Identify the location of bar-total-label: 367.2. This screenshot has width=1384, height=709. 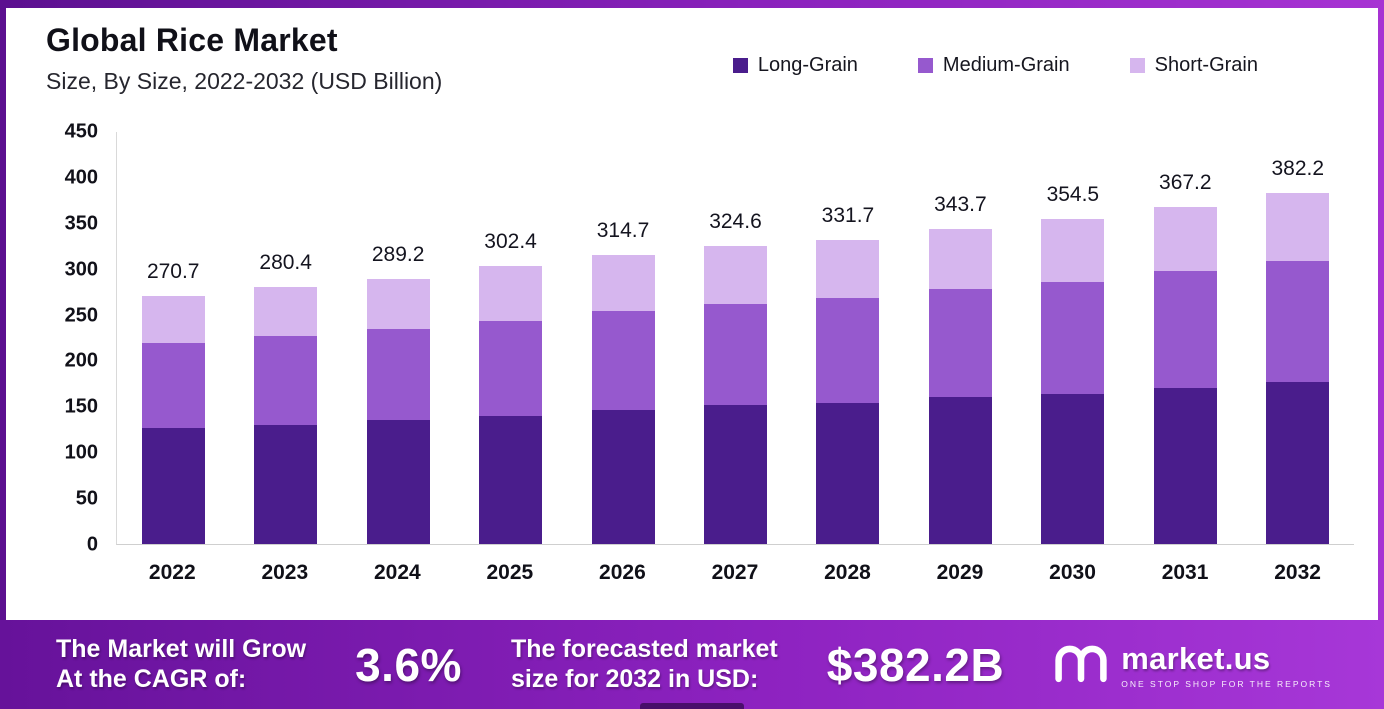
(1185, 182).